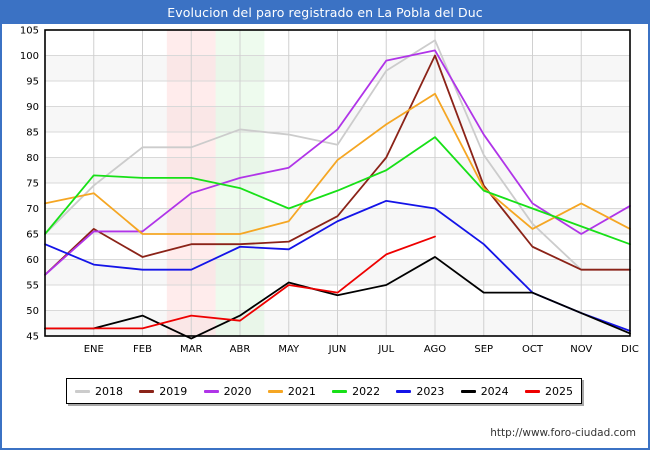  Describe the element at coordinates (94, 349) in the screenshot. I see `x-axis-tick-label: ENE` at that location.